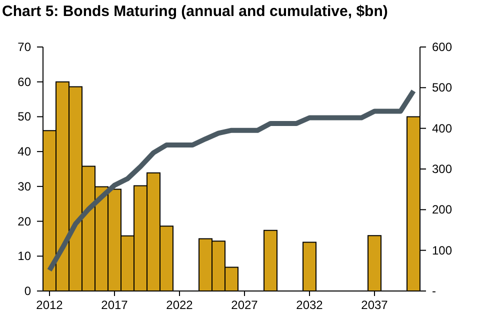 The image size is (480, 327). What do you see at coordinates (25, 47) in the screenshot?
I see `y-tick-label: 70` at bounding box center [25, 47].